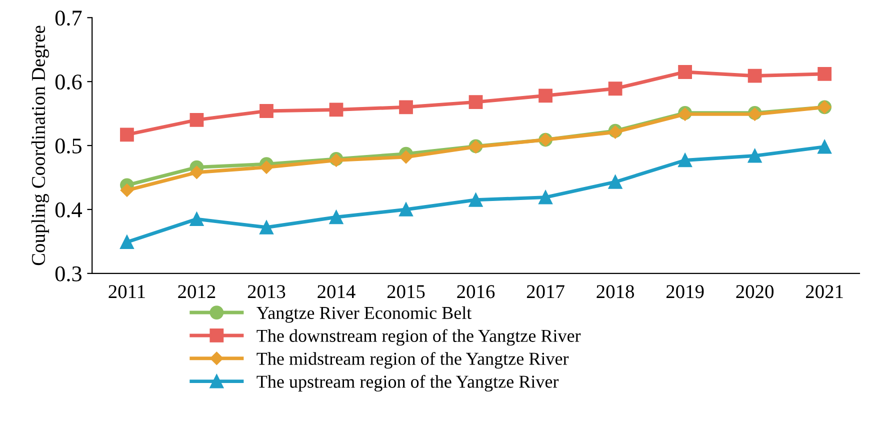 This screenshot has width=877, height=441. I want to click on x-tick-label: 2015, so click(406, 291).